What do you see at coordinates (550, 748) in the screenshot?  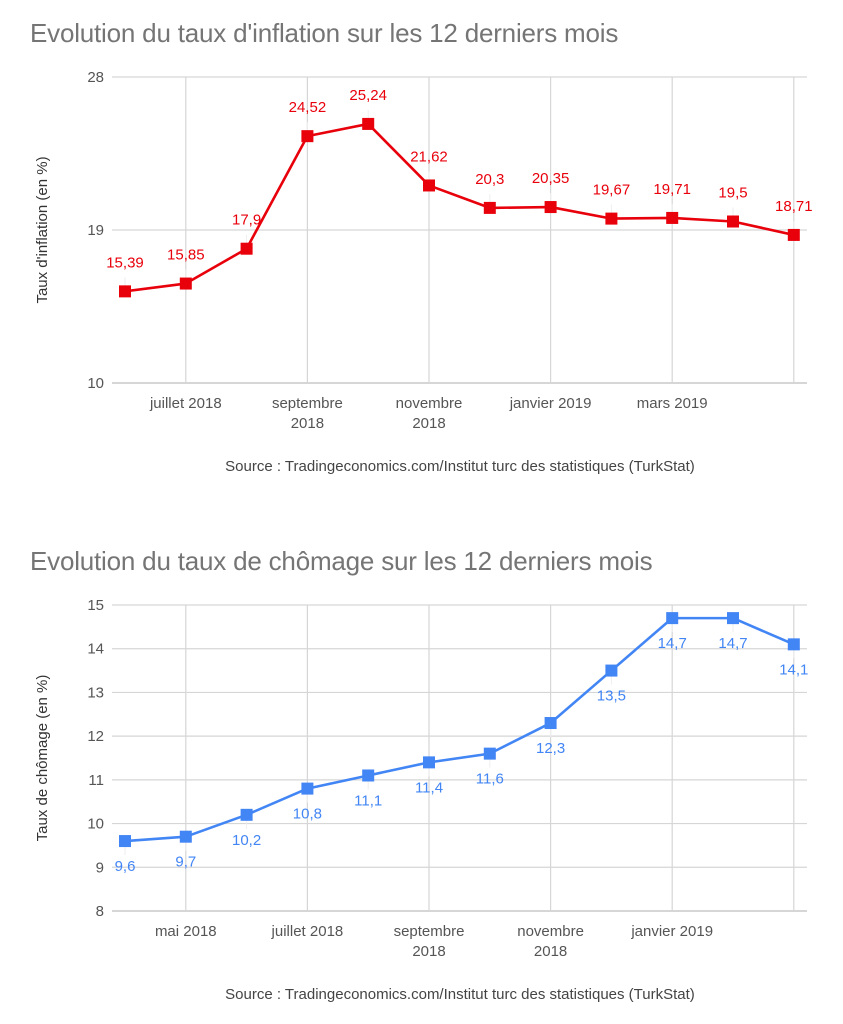 I see `data-label: 12,3` at bounding box center [550, 748].